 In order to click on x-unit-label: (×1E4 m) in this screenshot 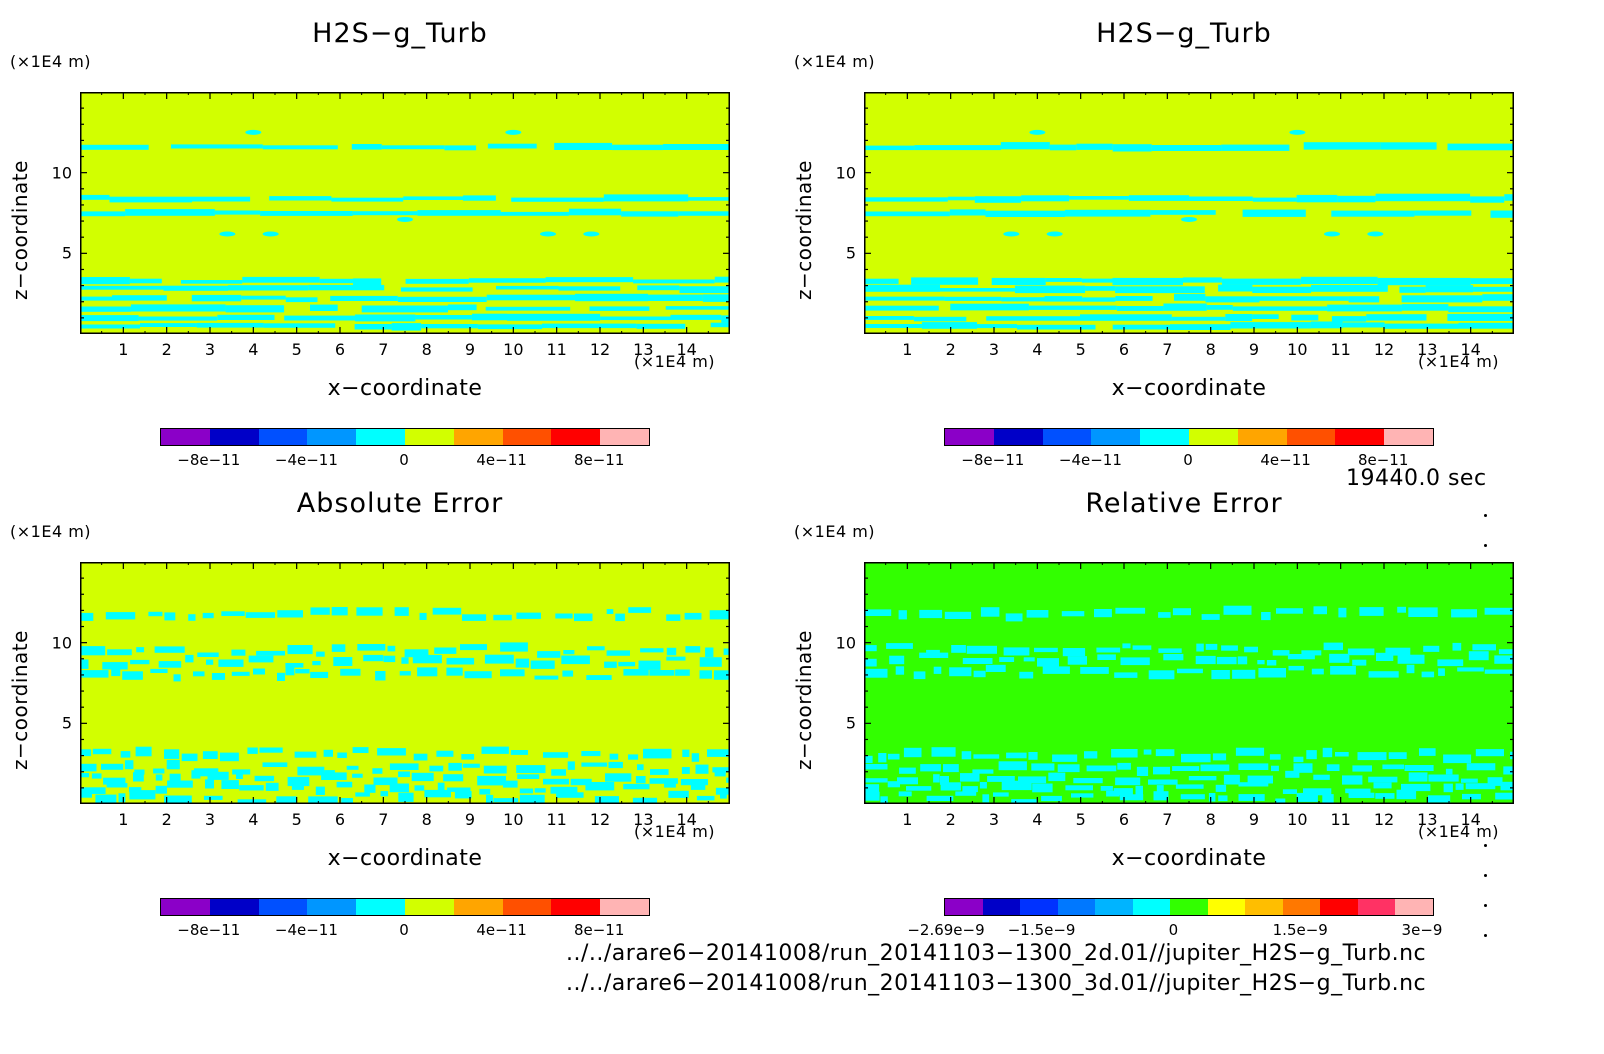, I will do `click(1459, 361)`.